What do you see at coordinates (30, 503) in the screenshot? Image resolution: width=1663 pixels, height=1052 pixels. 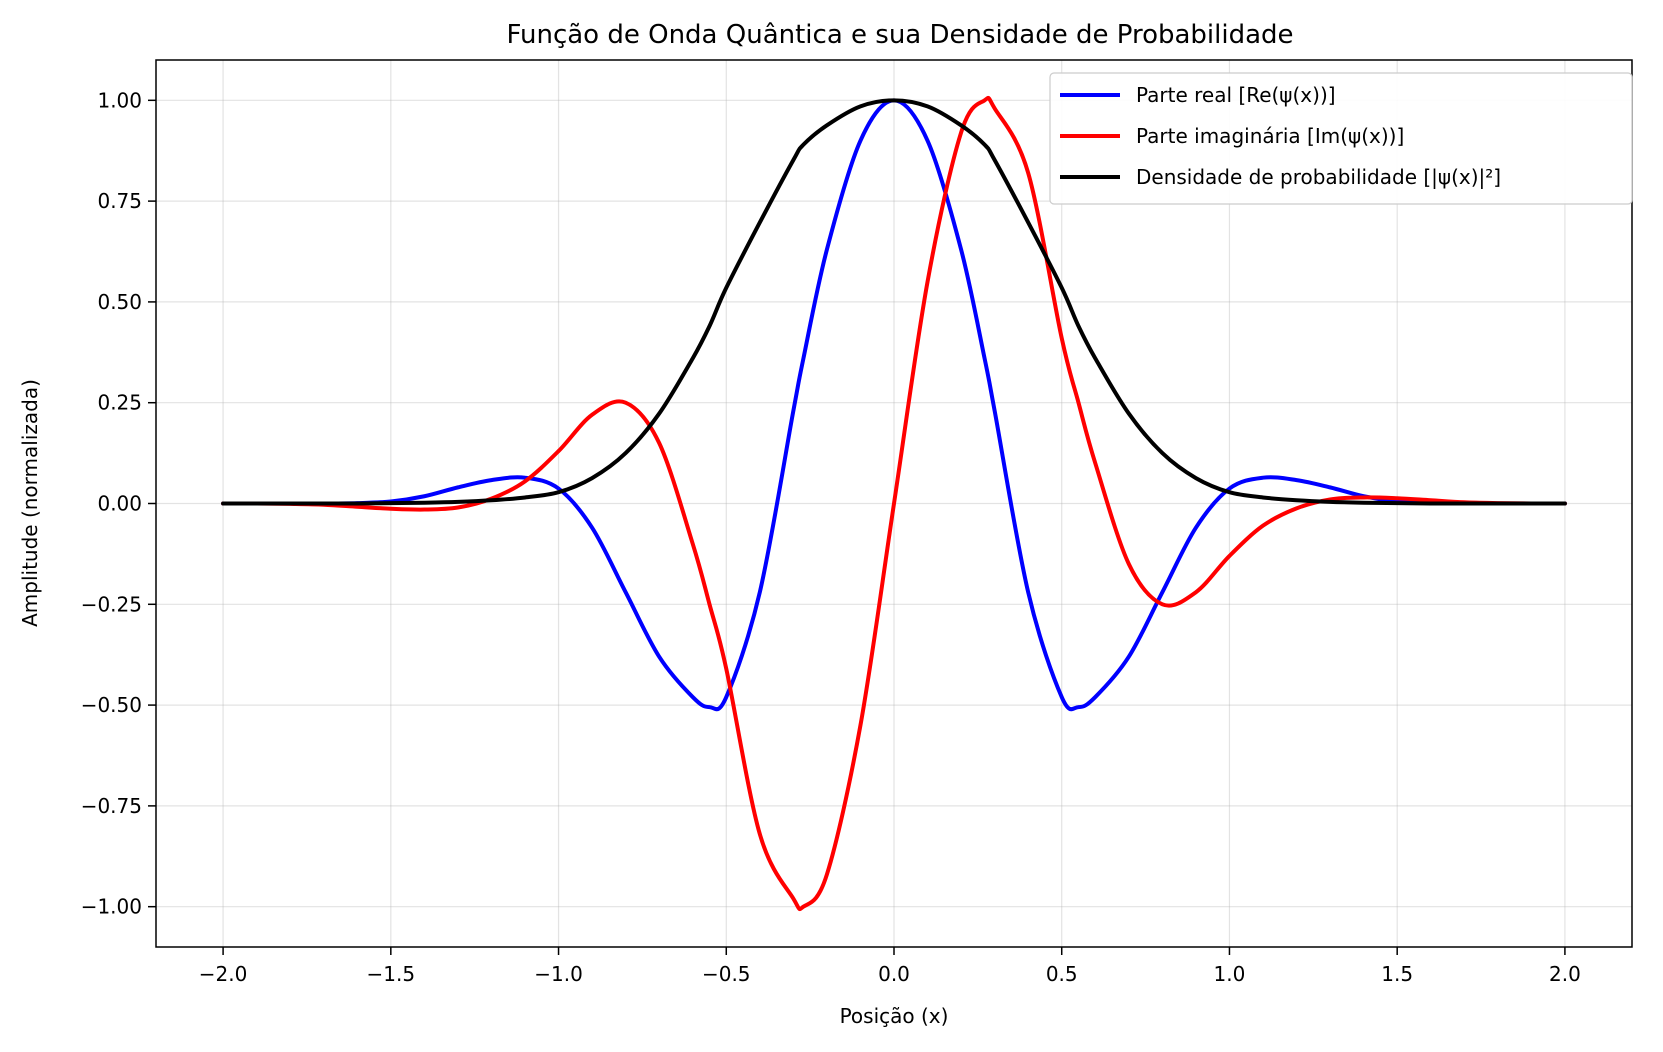 I see `y-axis-title: Amplitude (normalizada)` at bounding box center [30, 503].